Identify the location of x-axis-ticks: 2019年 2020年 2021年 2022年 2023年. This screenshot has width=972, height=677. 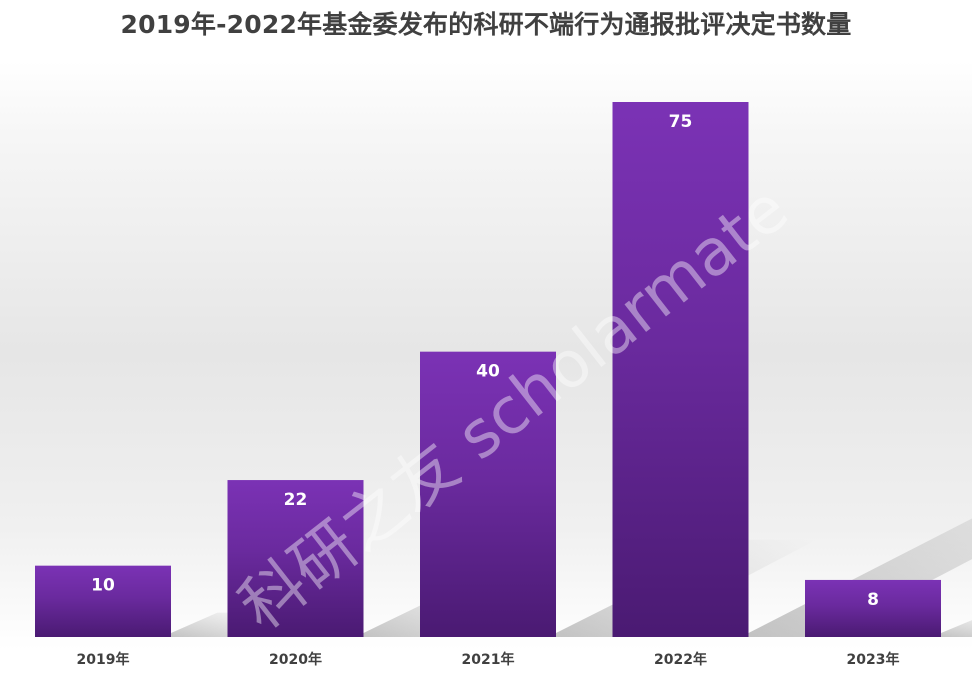
(488, 659).